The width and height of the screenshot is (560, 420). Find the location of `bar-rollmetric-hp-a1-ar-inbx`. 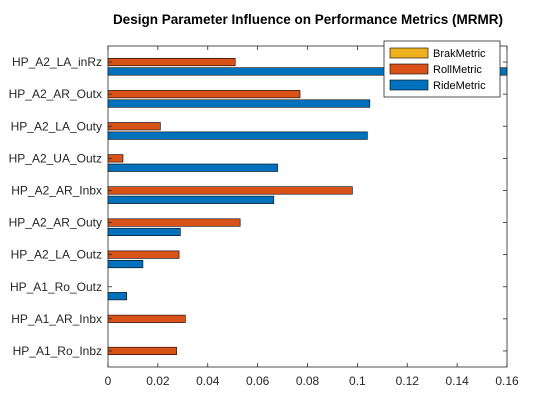

bar-rollmetric-hp-a1-ar-inbx is located at coordinates (146, 318).